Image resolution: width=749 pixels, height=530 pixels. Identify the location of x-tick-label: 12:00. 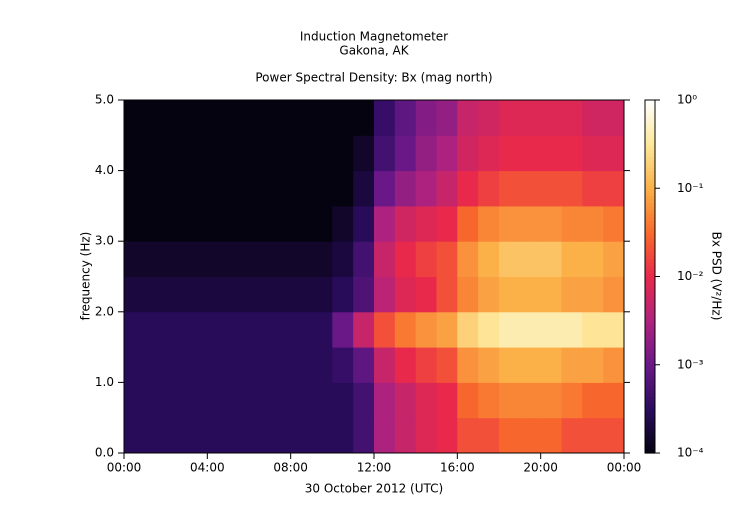
(374, 468).